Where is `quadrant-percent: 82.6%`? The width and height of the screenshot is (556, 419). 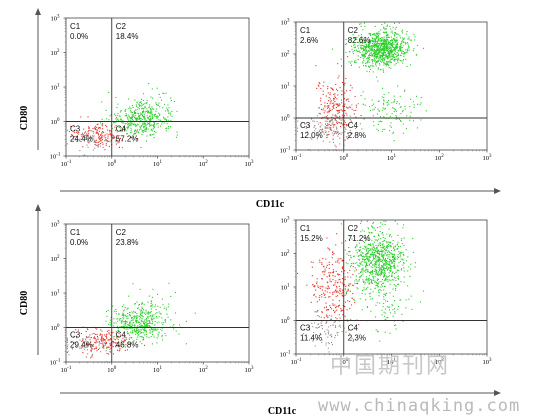 quadrant-percent: 82.6% is located at coordinates (359, 40).